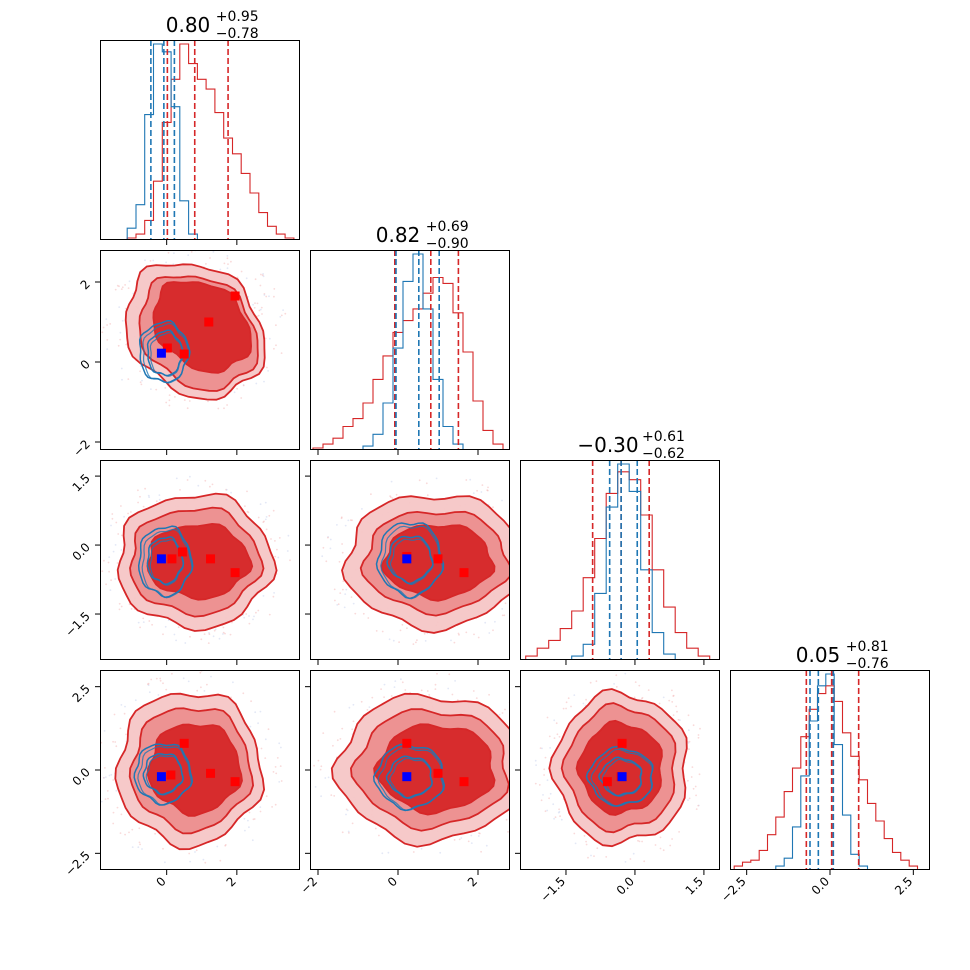 The height and width of the screenshot is (970, 970). What do you see at coordinates (161, 559) in the screenshot?
I see `blue-marker` at bounding box center [161, 559].